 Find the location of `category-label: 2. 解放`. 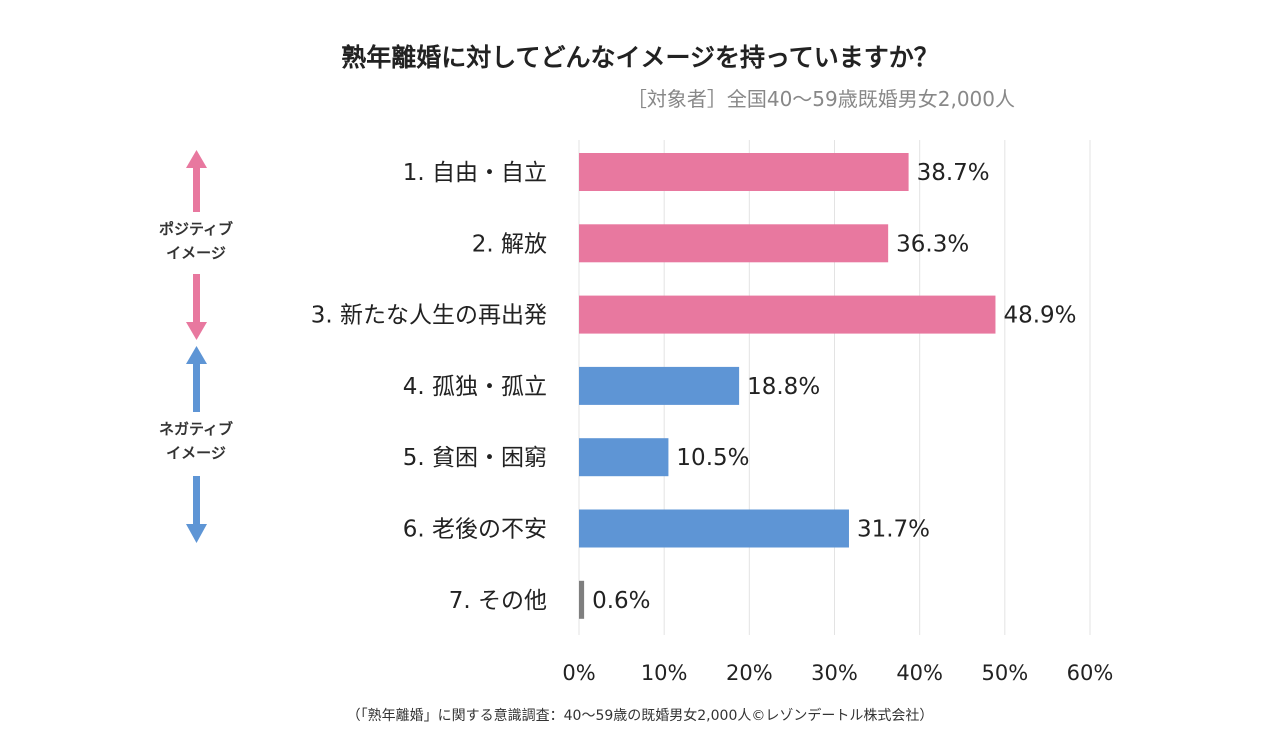

category-label: 2. 解放 is located at coordinates (509, 244).